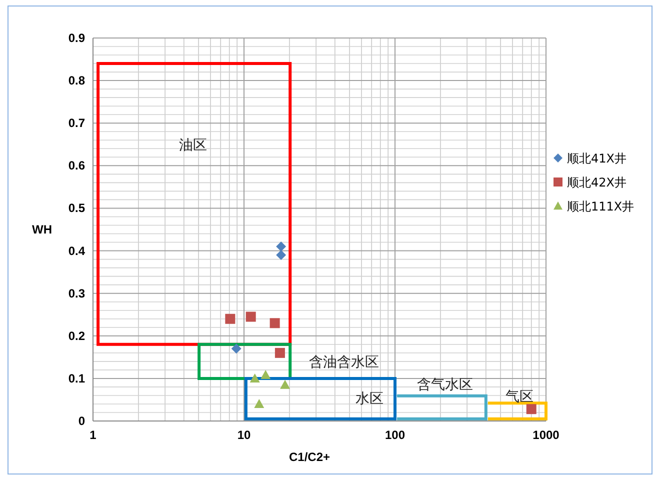  Describe the element at coordinates (596, 183) in the screenshot. I see `legend-label: 顺北42X井` at that location.